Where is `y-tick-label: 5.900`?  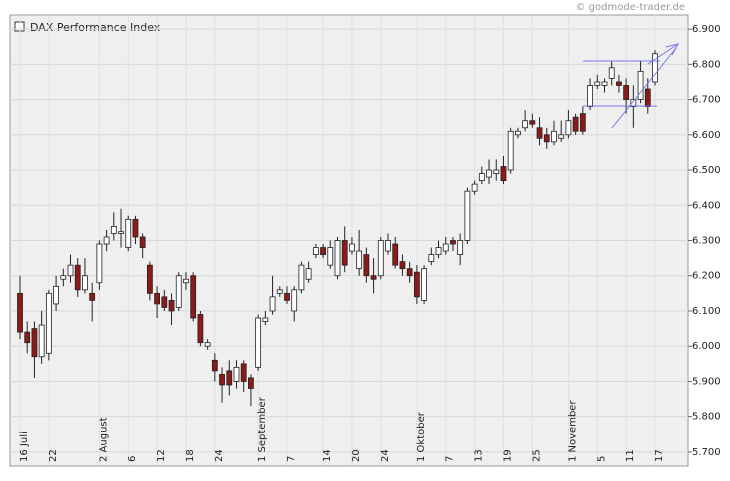 y-tick-label: 5.900 is located at coordinates (706, 381).